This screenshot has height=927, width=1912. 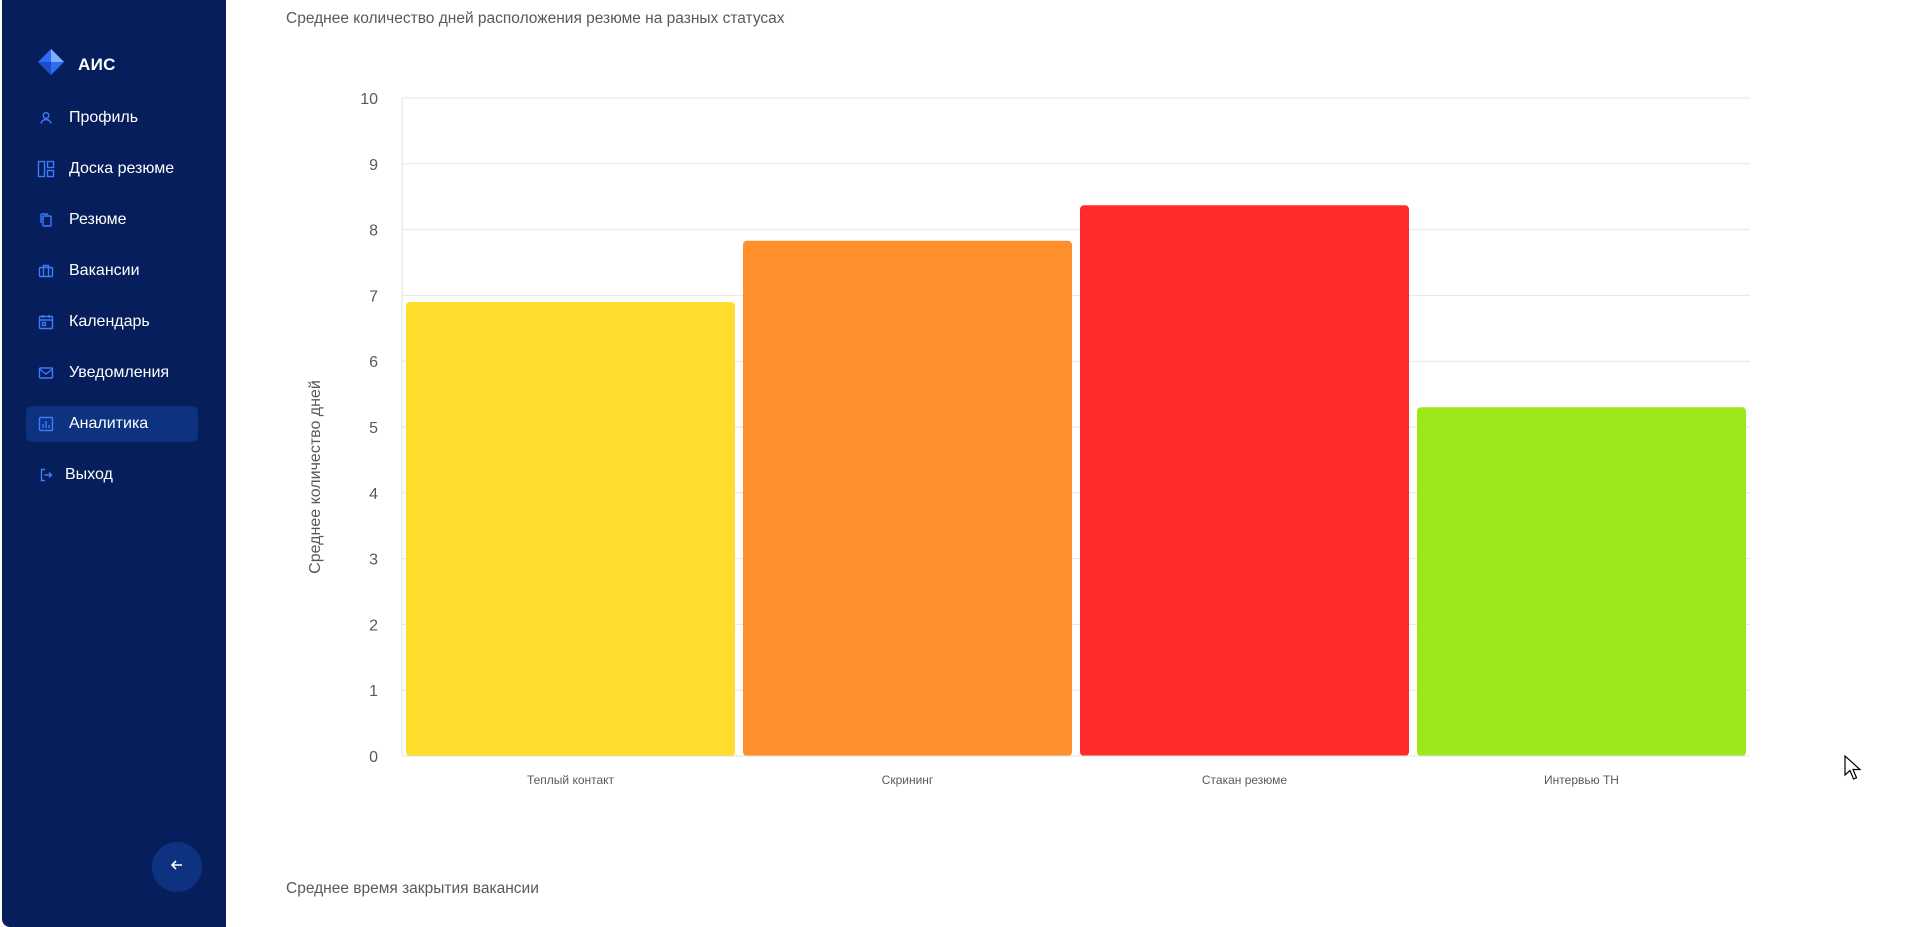 I want to click on arrow-left-icon, so click(x=177, y=867).